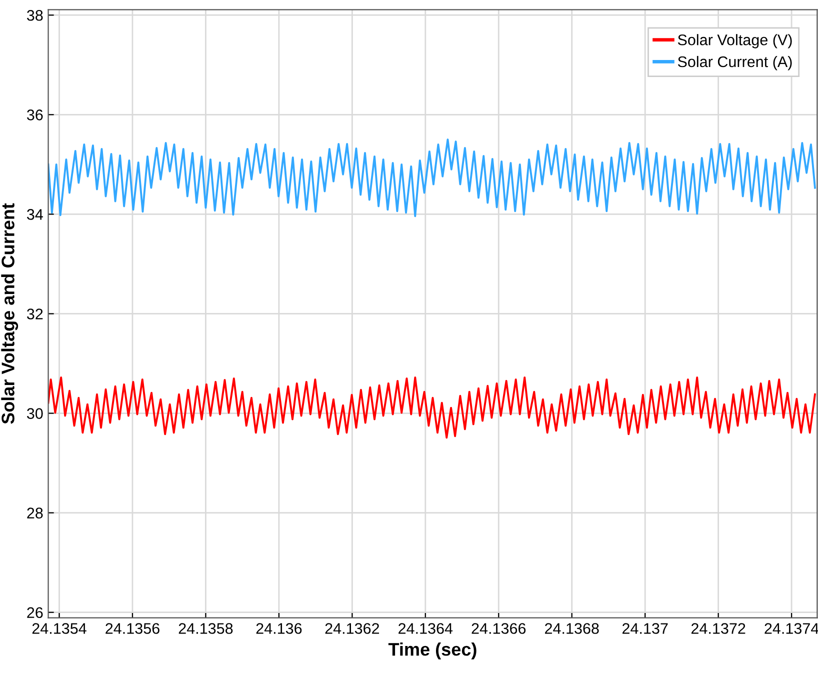  Describe the element at coordinates (425, 628) in the screenshot. I see `x-tick-label: 24.1364` at that location.